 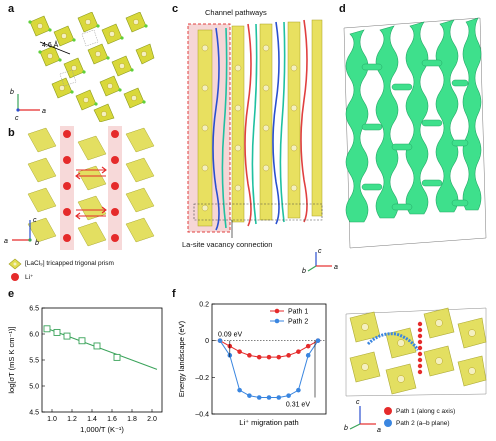 I want to click on axis-c-label: c, so click(x=17, y=118).